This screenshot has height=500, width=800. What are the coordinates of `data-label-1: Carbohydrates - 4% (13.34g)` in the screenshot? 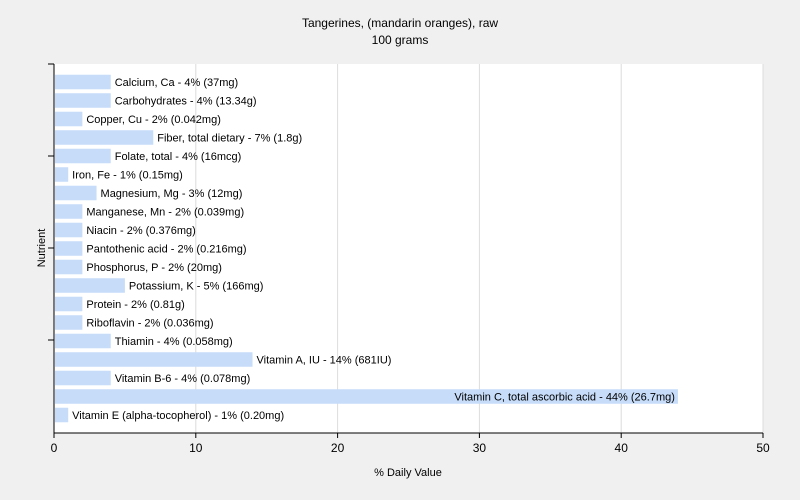 It's located at (186, 102).